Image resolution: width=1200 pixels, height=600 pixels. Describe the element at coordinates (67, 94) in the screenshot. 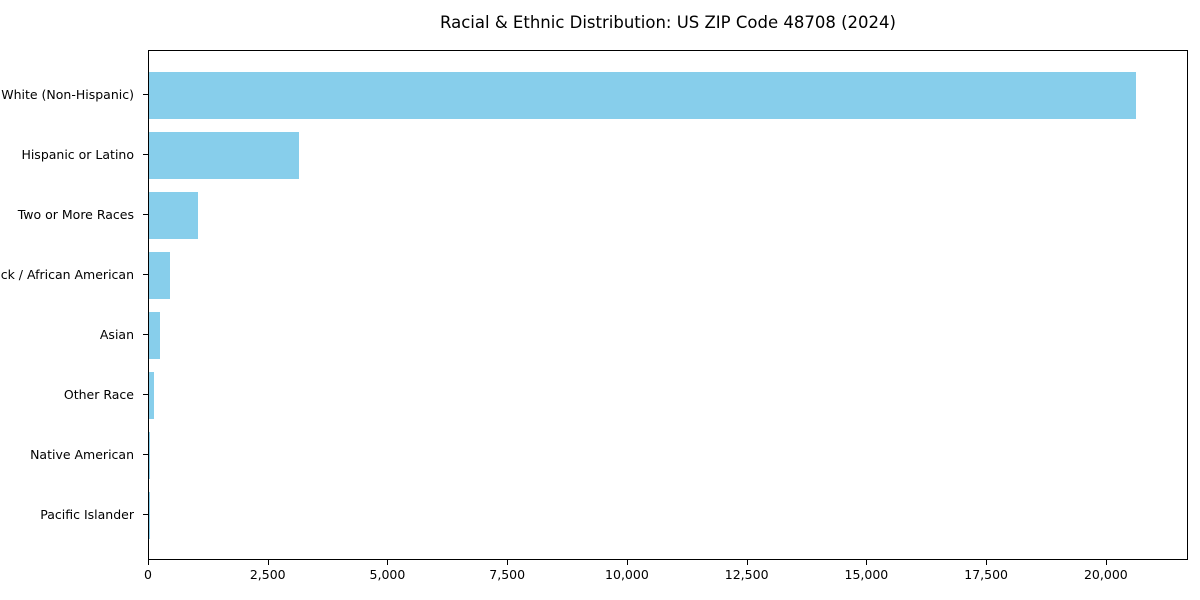

I see `y-axis-label: White (Non-Hispanic)` at that location.